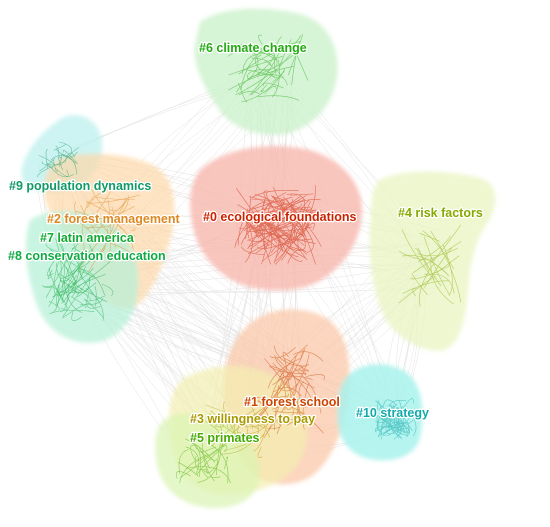 This screenshot has height=527, width=550. Describe the element at coordinates (80, 186) in the screenshot. I see `cluster-label-9: #9 population dynamics` at that location.